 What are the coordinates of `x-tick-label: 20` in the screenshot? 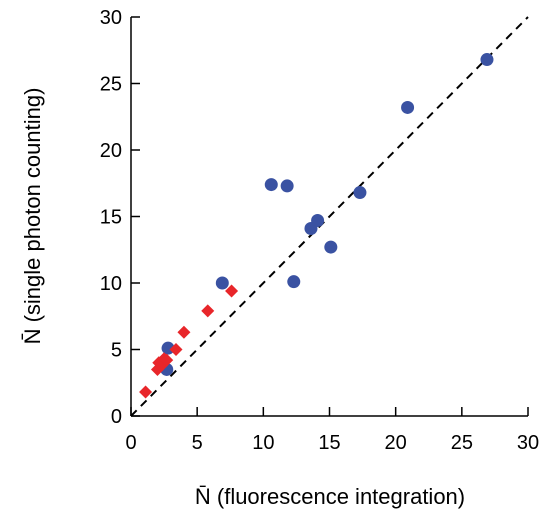 It's located at (396, 443).